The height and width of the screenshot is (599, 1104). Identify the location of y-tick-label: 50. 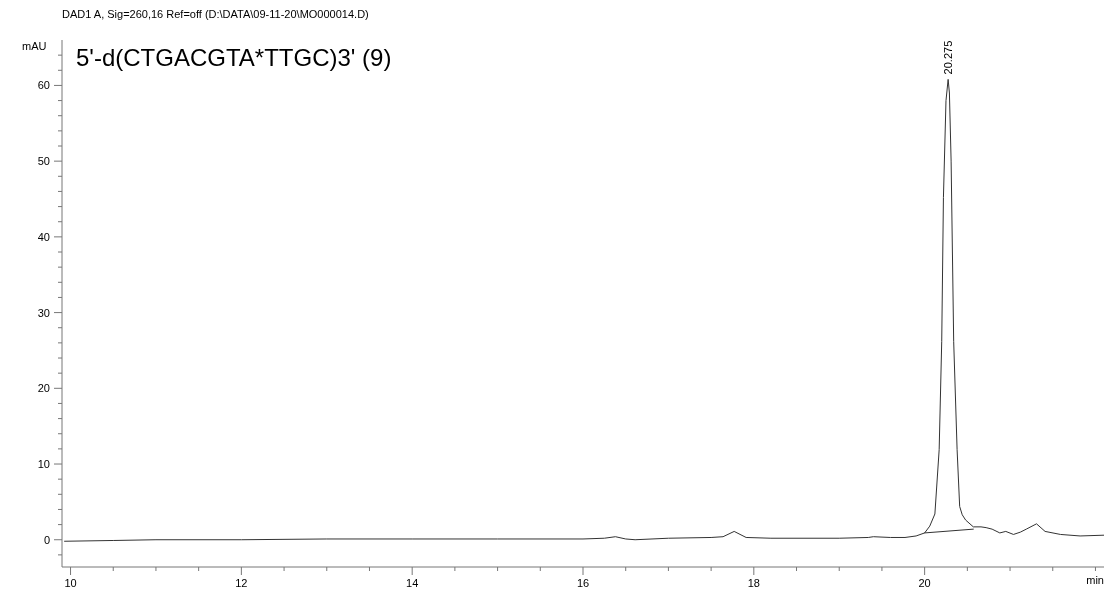
(43, 161).